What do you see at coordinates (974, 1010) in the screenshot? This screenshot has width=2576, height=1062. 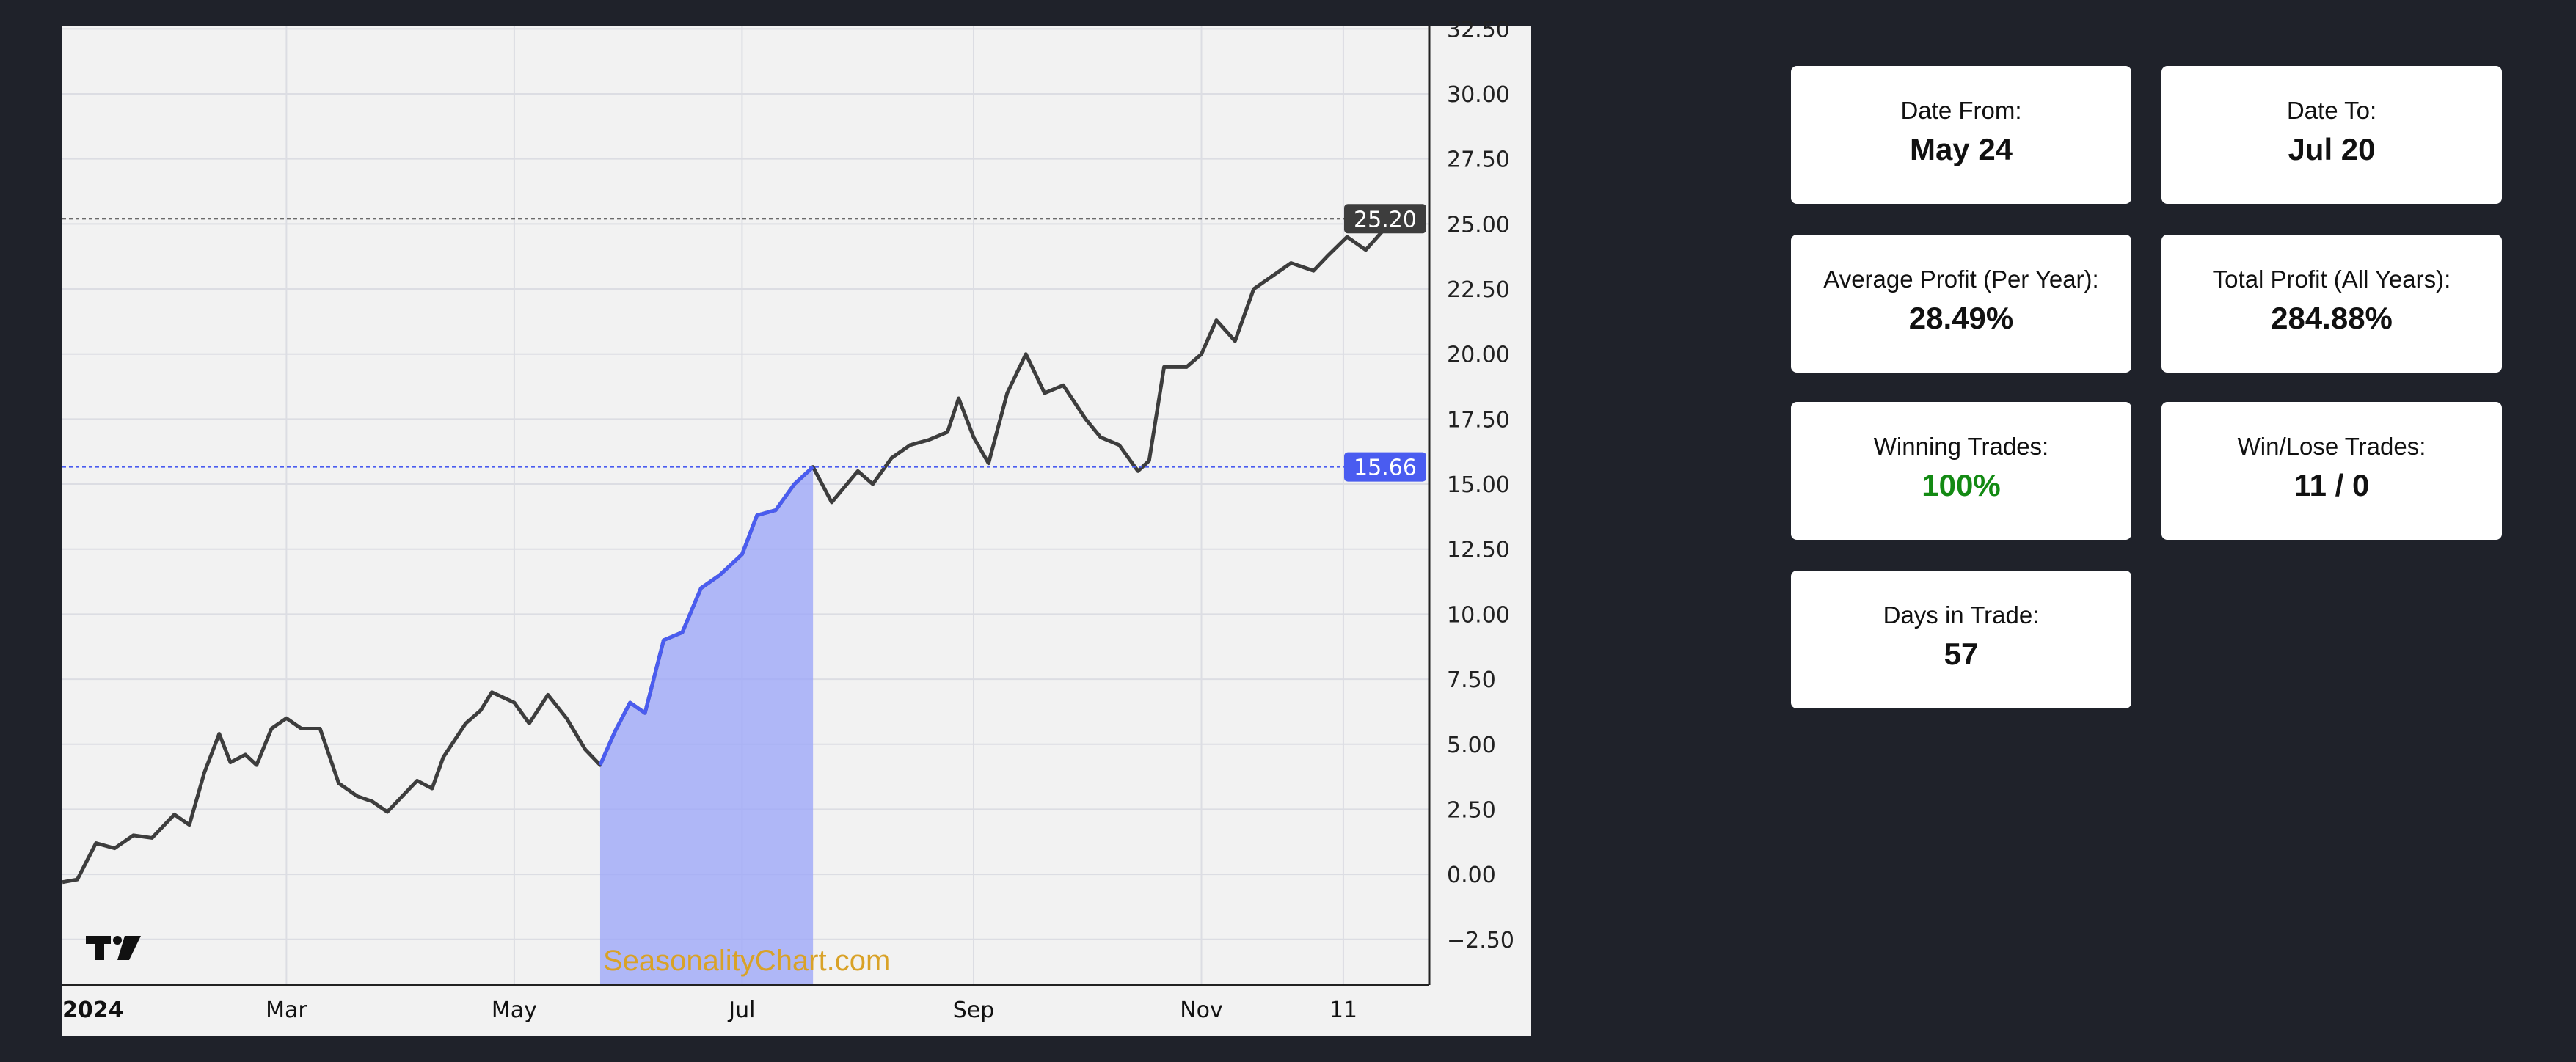 I see `x-tick-label: Sep` at bounding box center [974, 1010].